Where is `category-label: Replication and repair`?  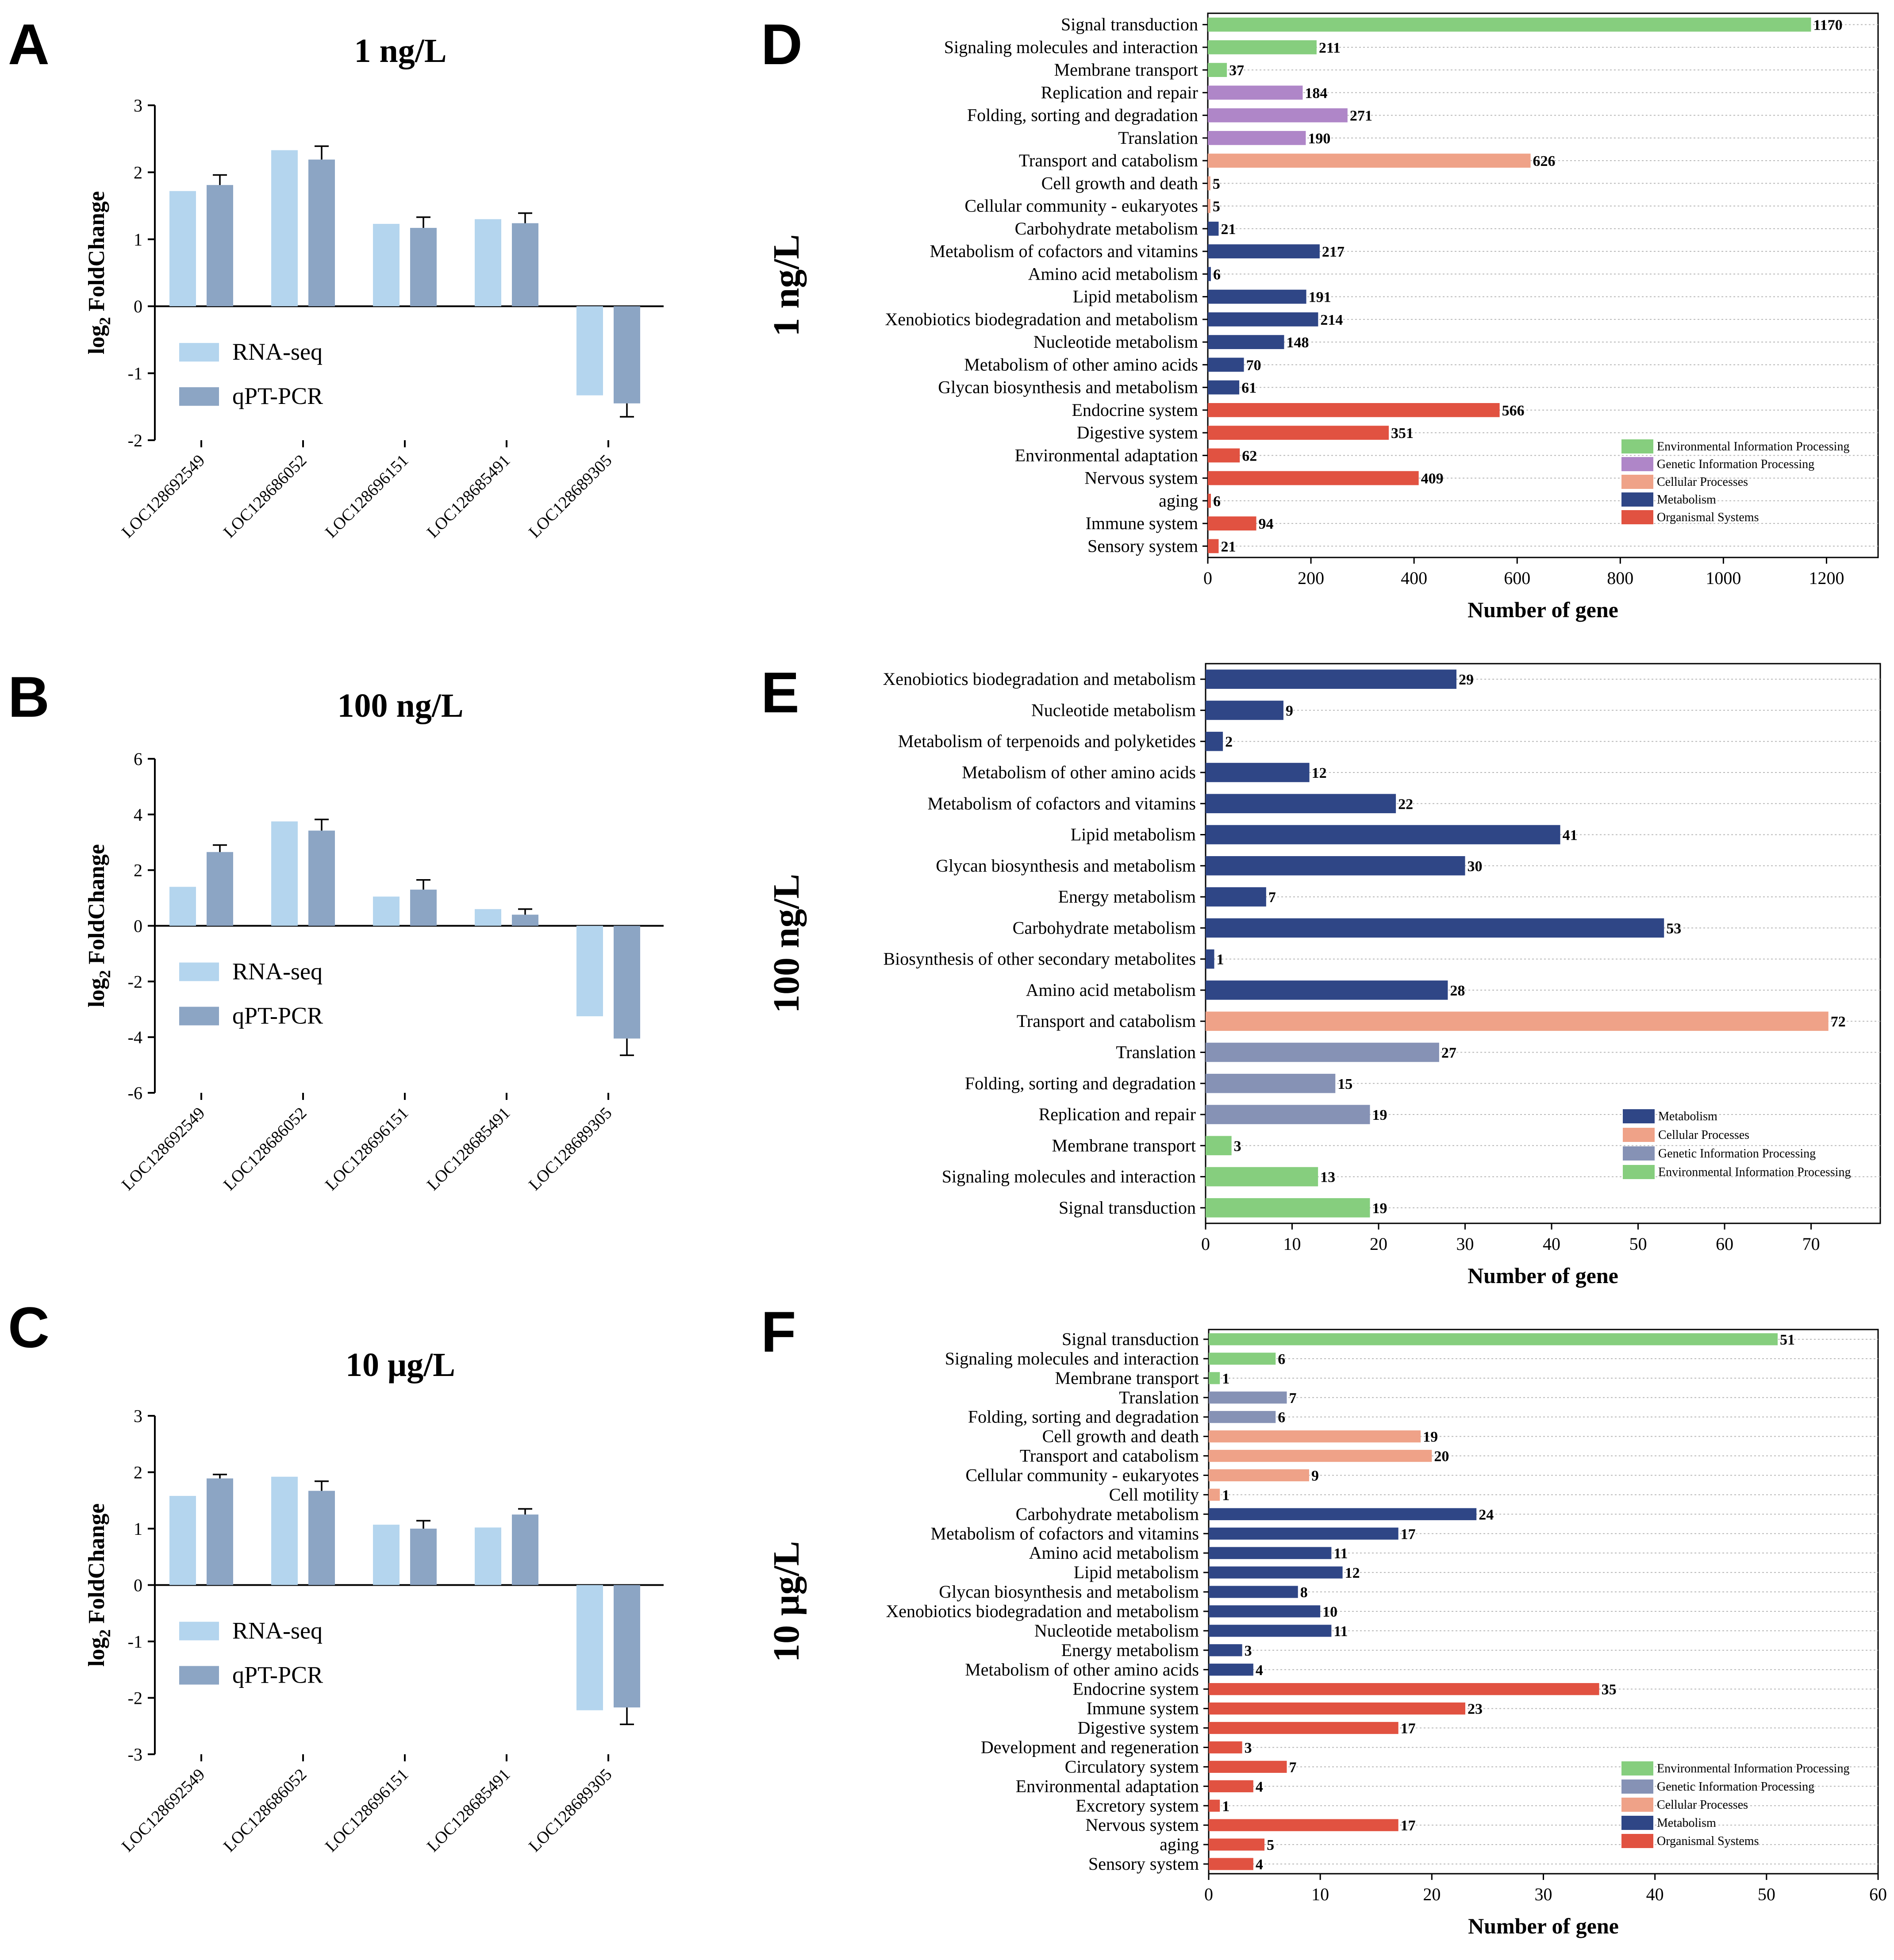 category-label: Replication and repair is located at coordinates (1119, 92).